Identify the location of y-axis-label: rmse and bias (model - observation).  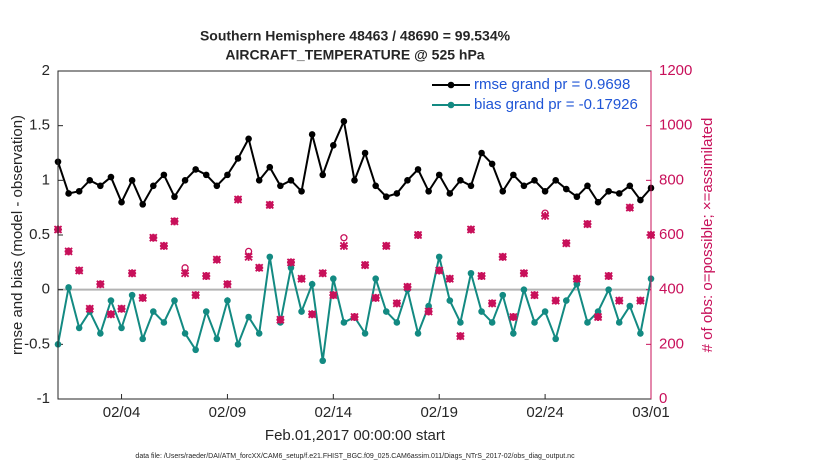
(17, 235).